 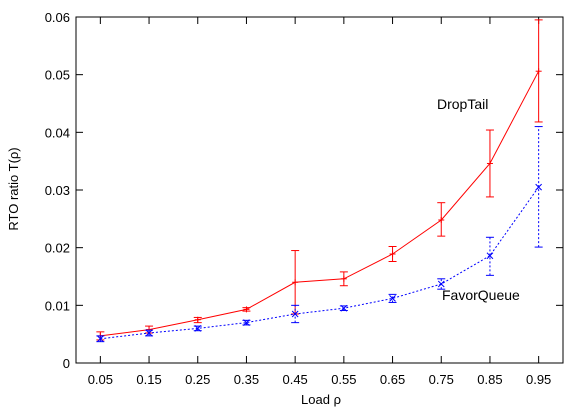 I want to click on x-tick-label: 0.55, so click(x=343, y=379).